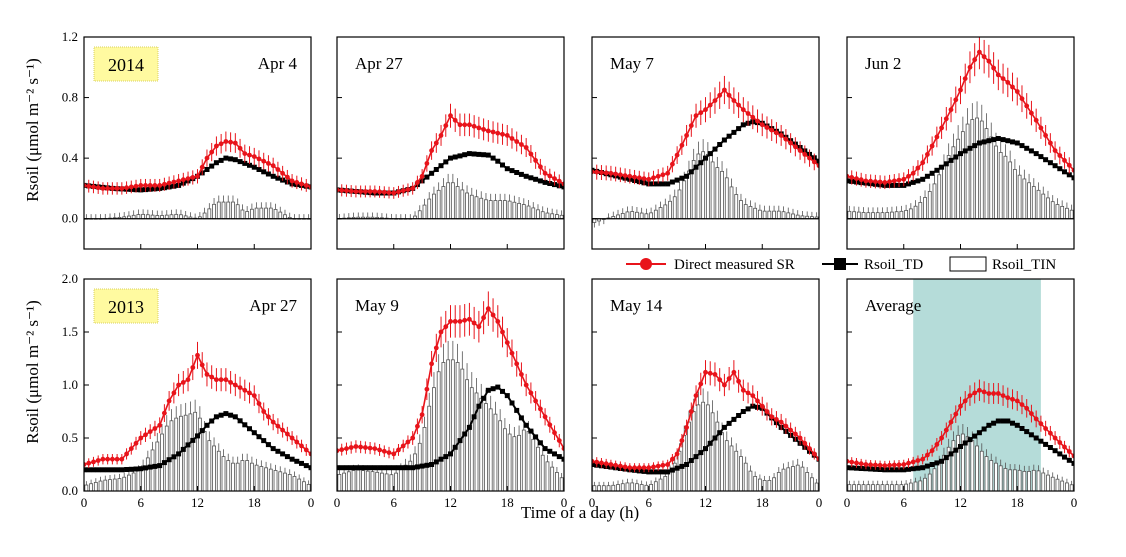 The width and height of the screenshot is (1126, 557). I want to click on panel-date-label: May 14, so click(636, 305).